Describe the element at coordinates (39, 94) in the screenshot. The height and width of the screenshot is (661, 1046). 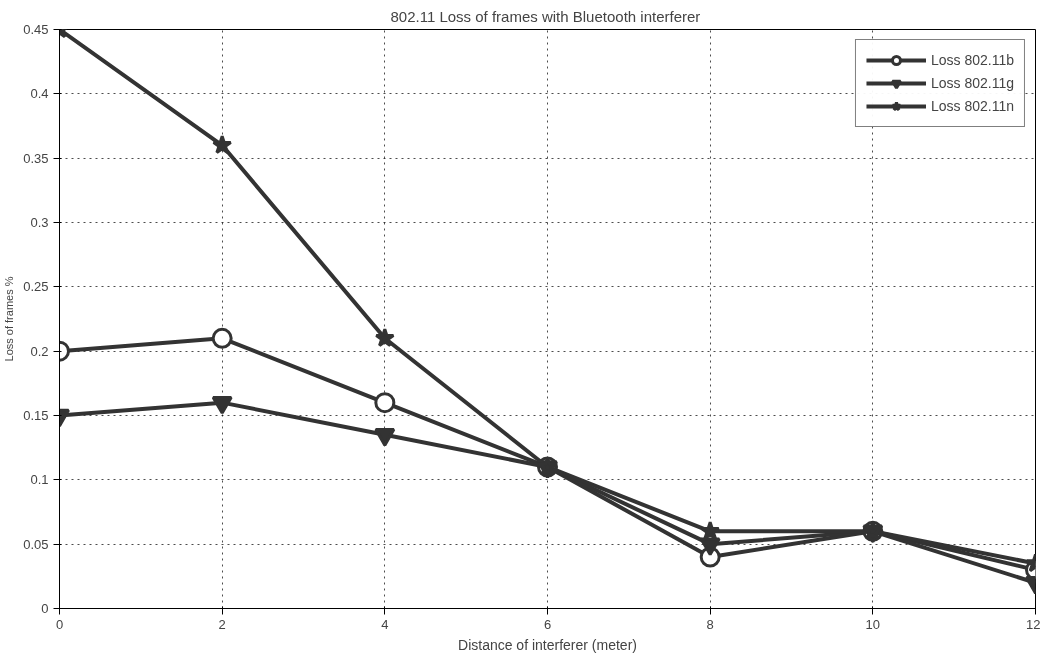
I see `y-tick-label: 0.4` at that location.